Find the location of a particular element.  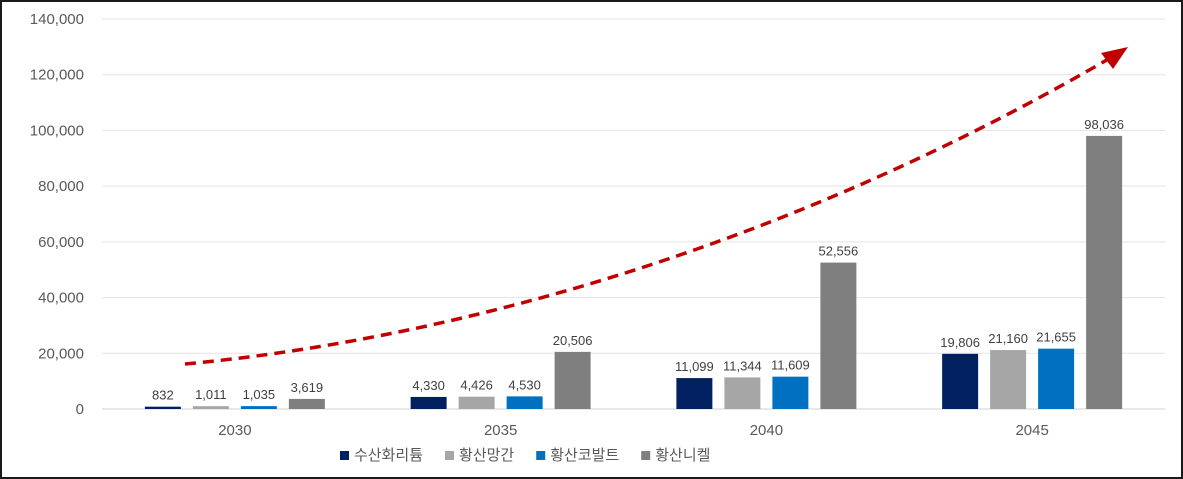

y-tick-label: 0 is located at coordinates (80, 409).